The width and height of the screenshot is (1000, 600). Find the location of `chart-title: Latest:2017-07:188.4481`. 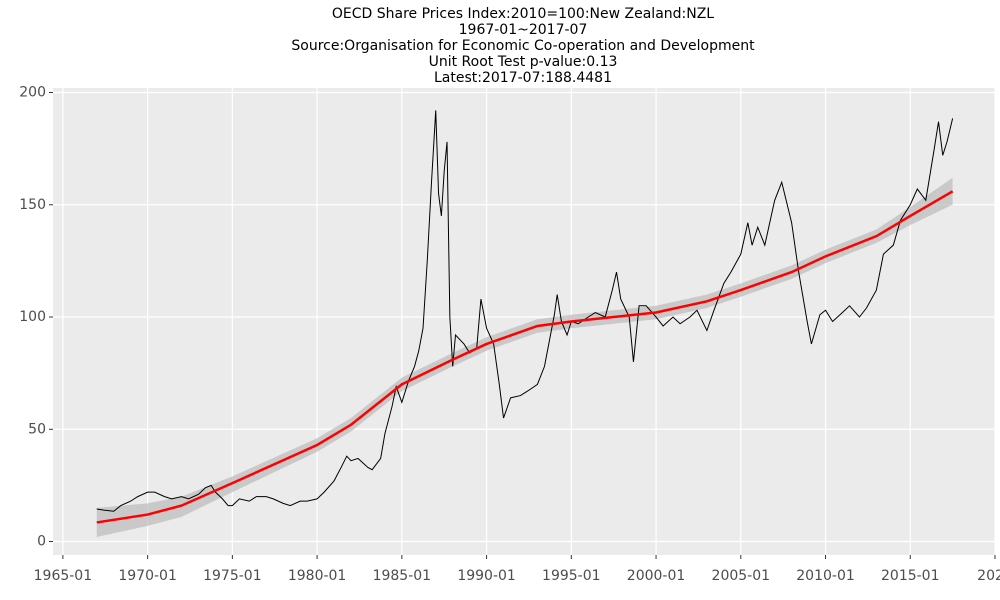

chart-title: Latest:2017-07:188.4481 is located at coordinates (523, 78).